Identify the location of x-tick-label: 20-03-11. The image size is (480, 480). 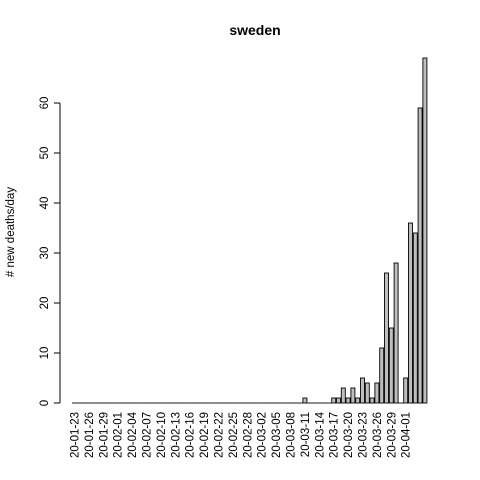
(306, 434).